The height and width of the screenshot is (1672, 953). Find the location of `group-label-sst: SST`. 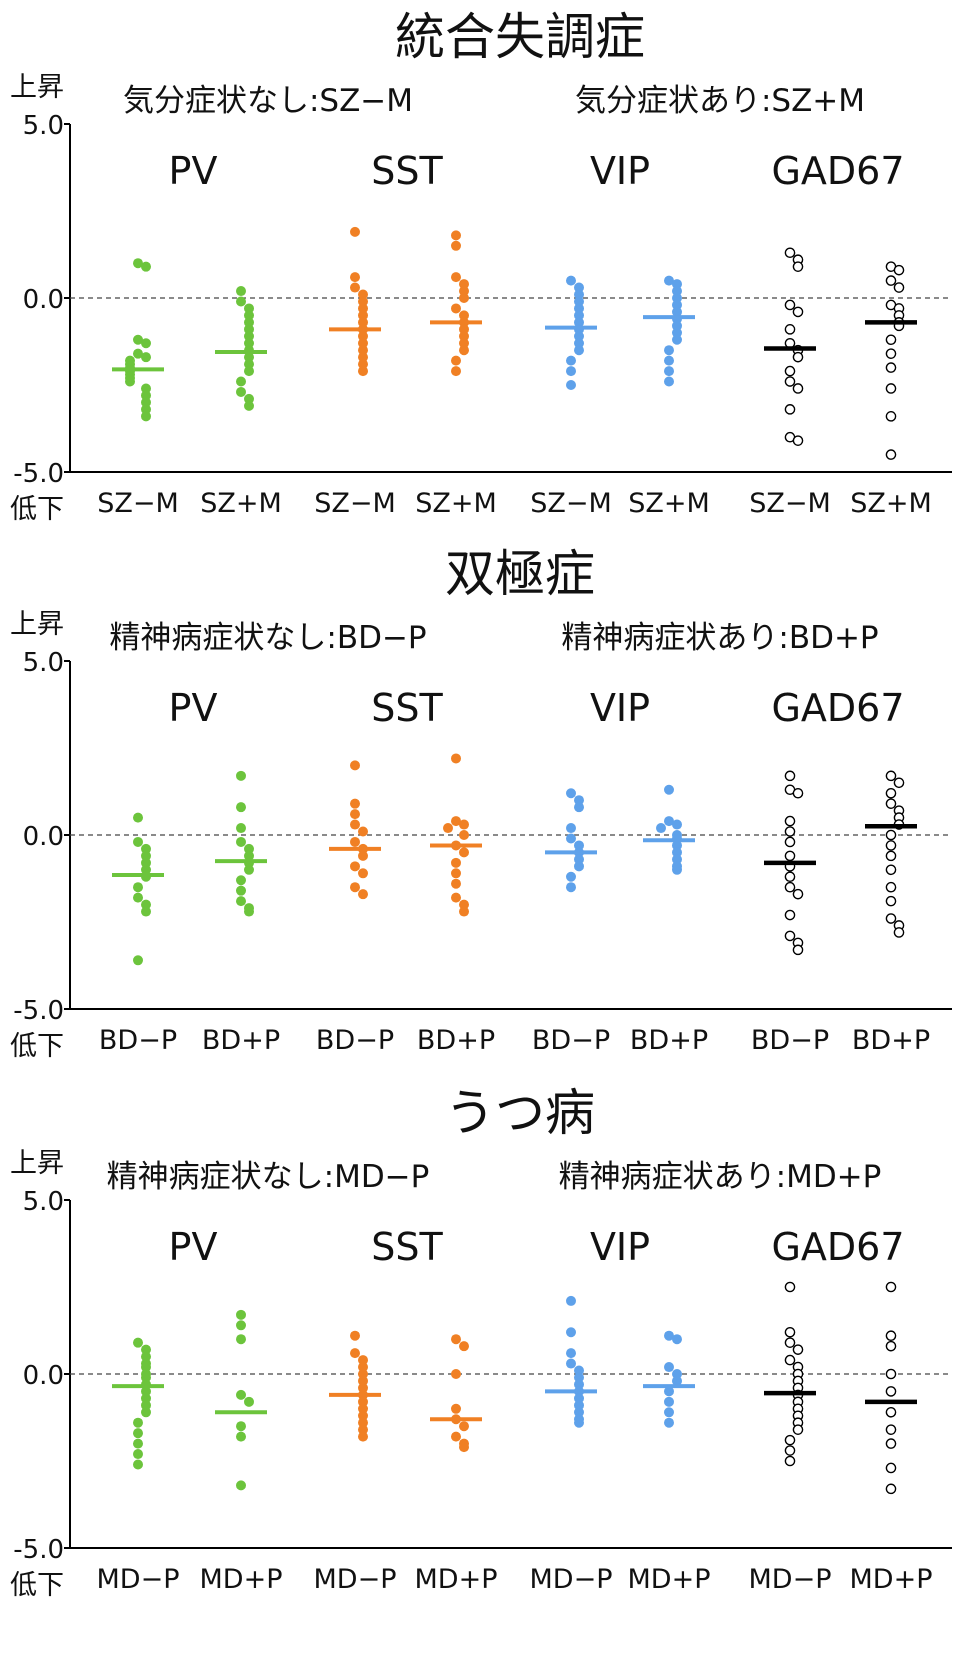

group-label-sst: SST is located at coordinates (407, 171).